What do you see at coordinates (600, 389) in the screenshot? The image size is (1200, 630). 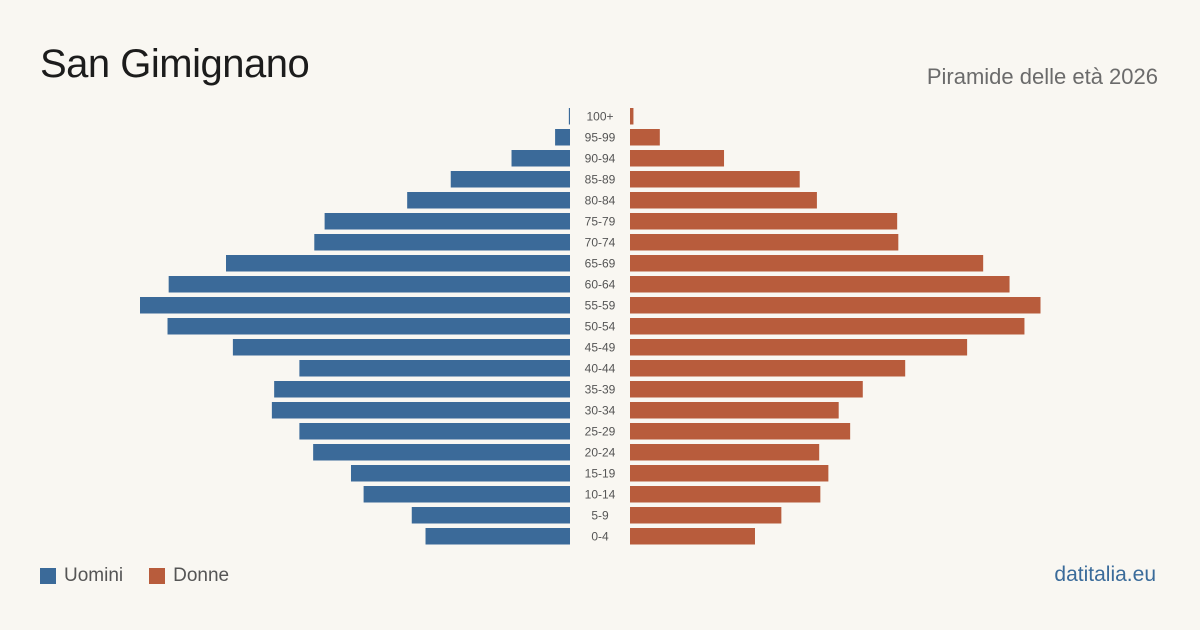 I see `age-label-35-39: 35-39` at bounding box center [600, 389].